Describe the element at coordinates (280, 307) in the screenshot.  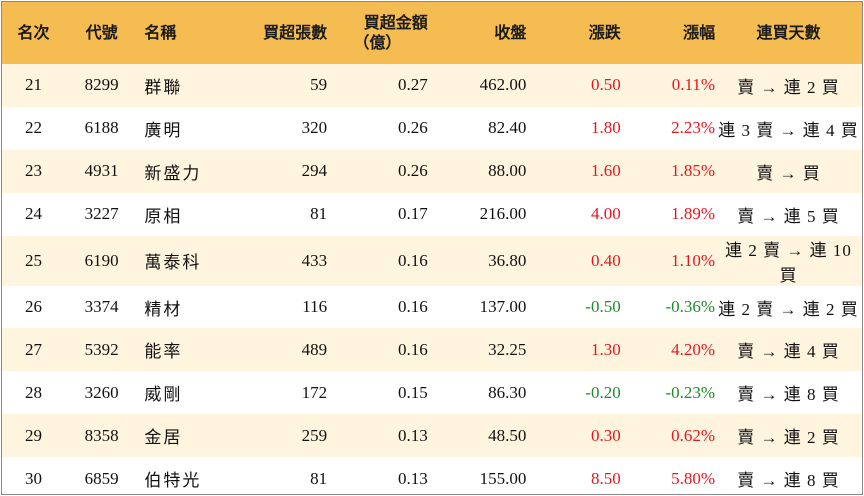
I see `net-buy-lots-cell: 116` at that location.